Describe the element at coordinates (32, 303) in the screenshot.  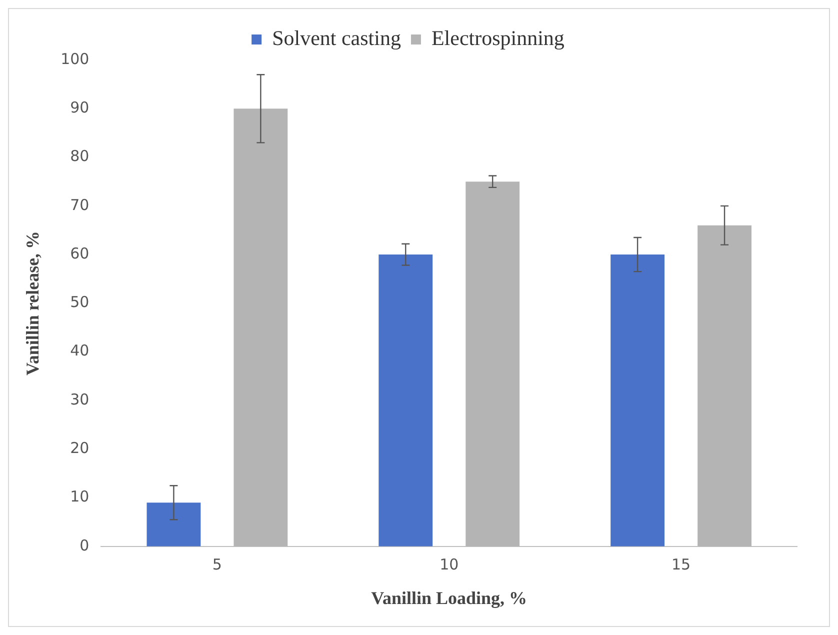
I see `y-axis-title: Vanillin release, %` at that location.